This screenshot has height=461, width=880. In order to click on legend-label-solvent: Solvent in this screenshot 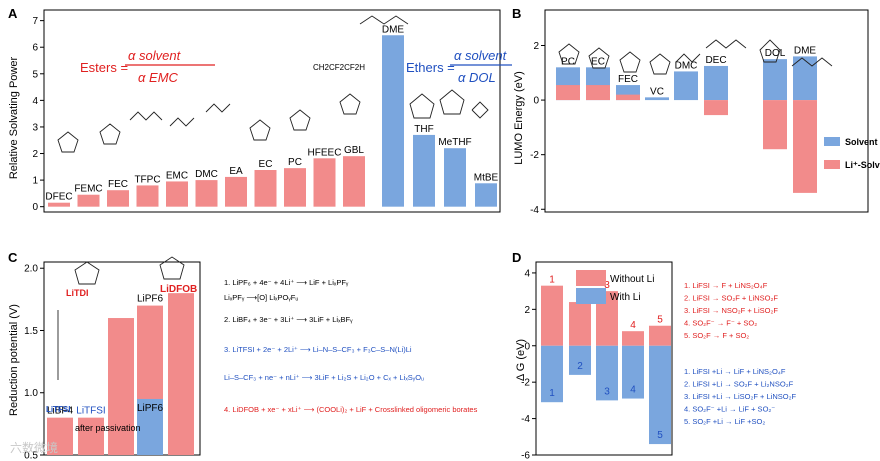, I will do `click(861, 142)`.